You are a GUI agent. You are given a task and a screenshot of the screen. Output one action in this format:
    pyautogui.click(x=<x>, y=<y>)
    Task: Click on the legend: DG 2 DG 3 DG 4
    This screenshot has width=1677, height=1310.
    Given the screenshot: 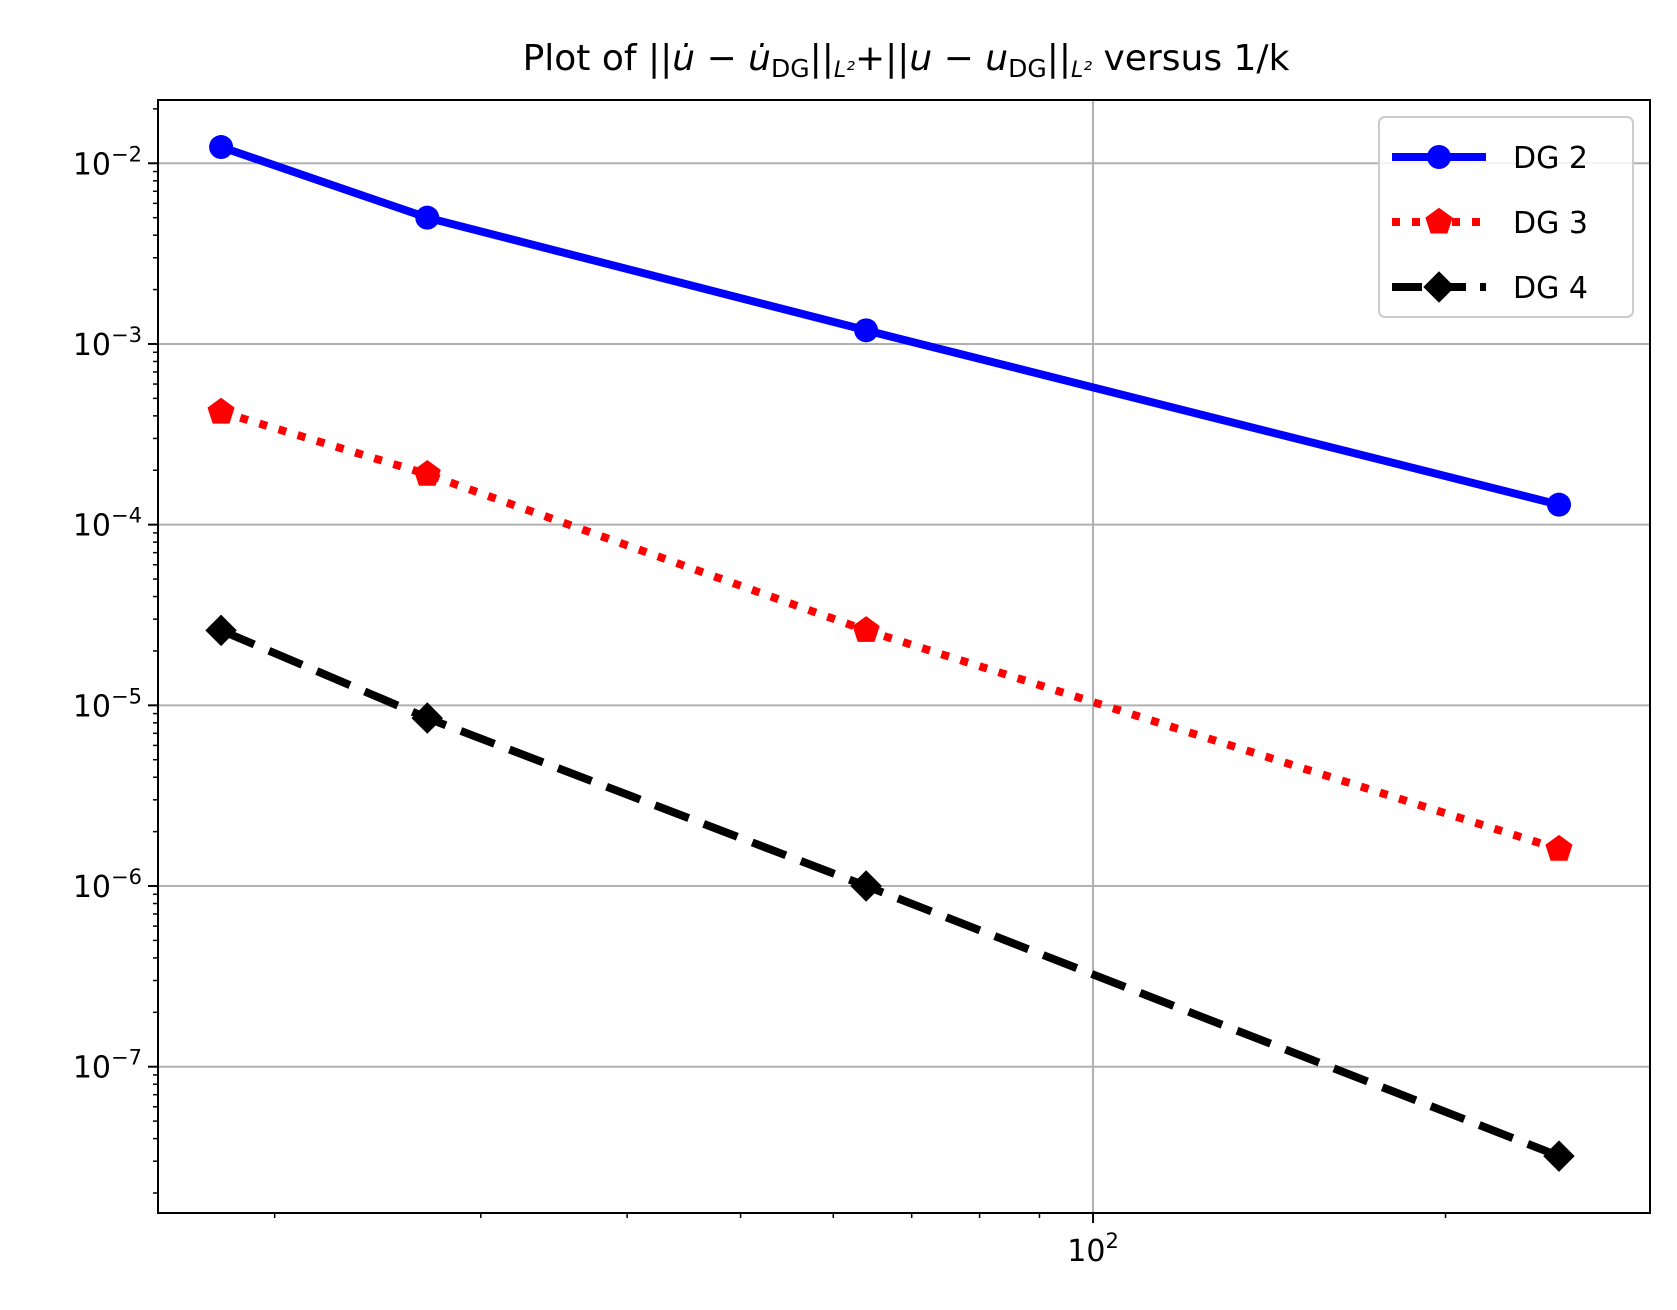 What is the action you would take?
    pyautogui.click(x=1506, y=217)
    